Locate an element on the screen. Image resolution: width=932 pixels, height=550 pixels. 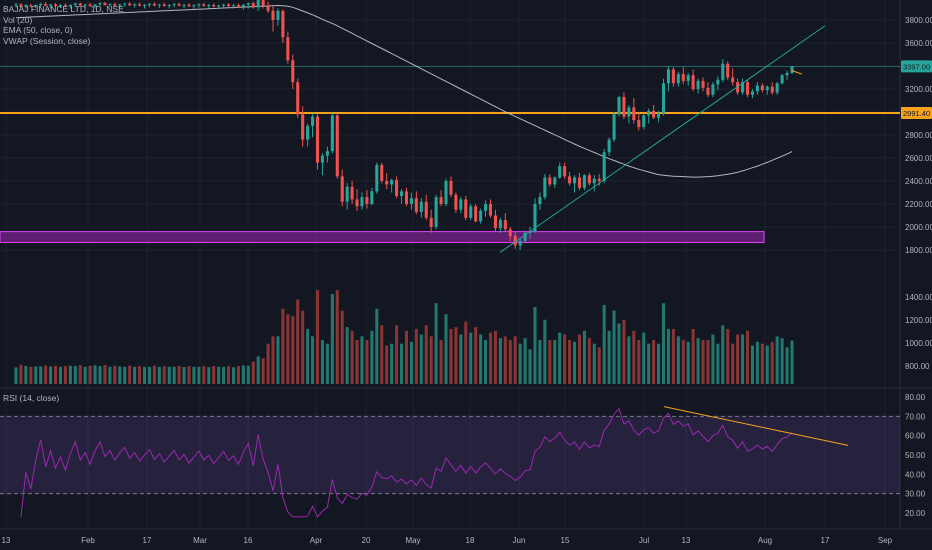
time-axis-label: Sep is located at coordinates (885, 540).